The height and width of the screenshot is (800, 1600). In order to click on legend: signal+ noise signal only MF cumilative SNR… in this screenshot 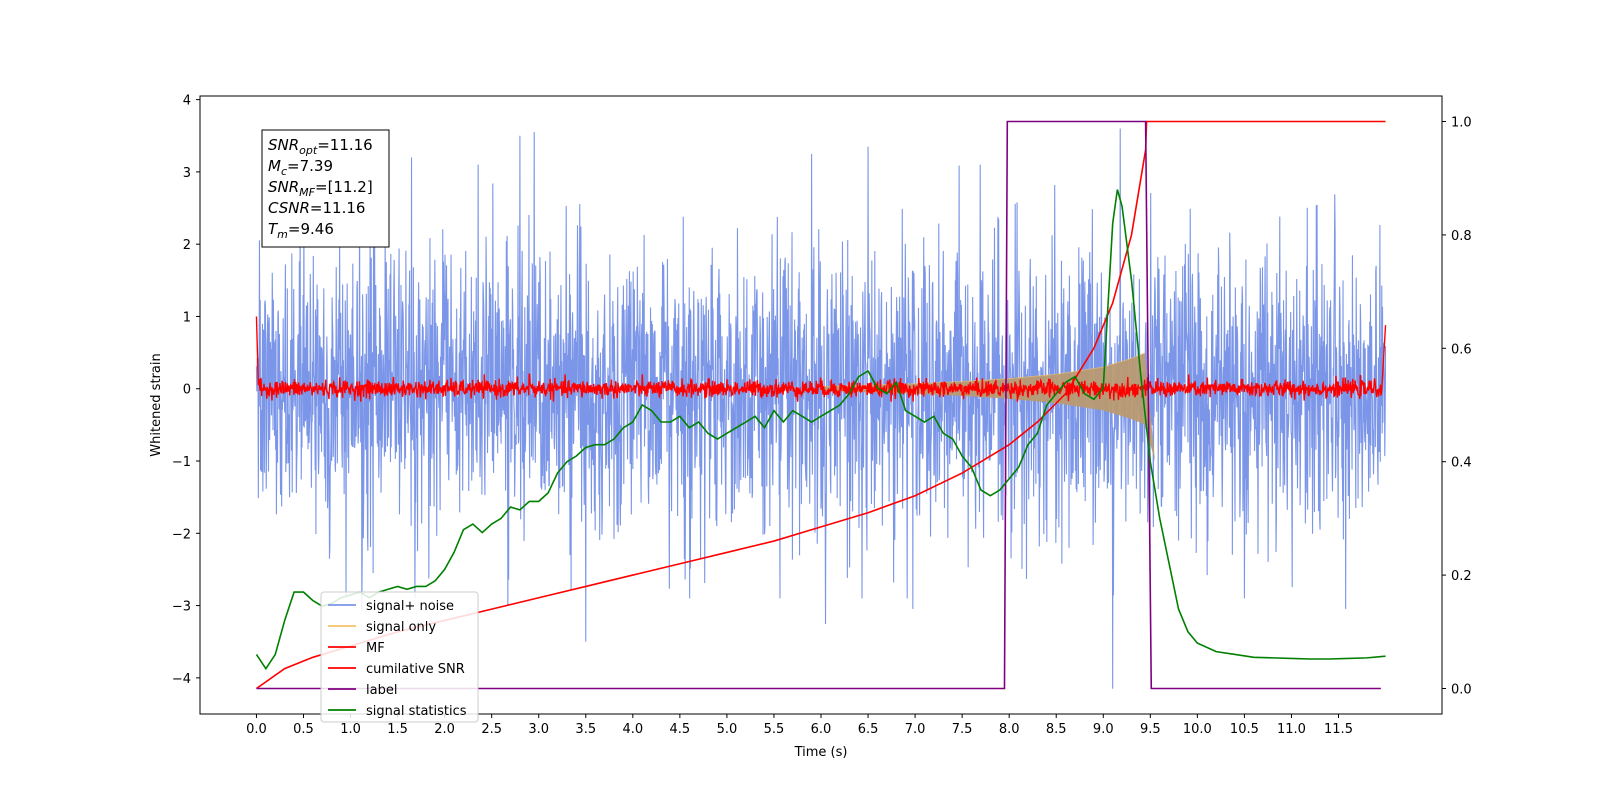, I will do `click(399, 657)`.